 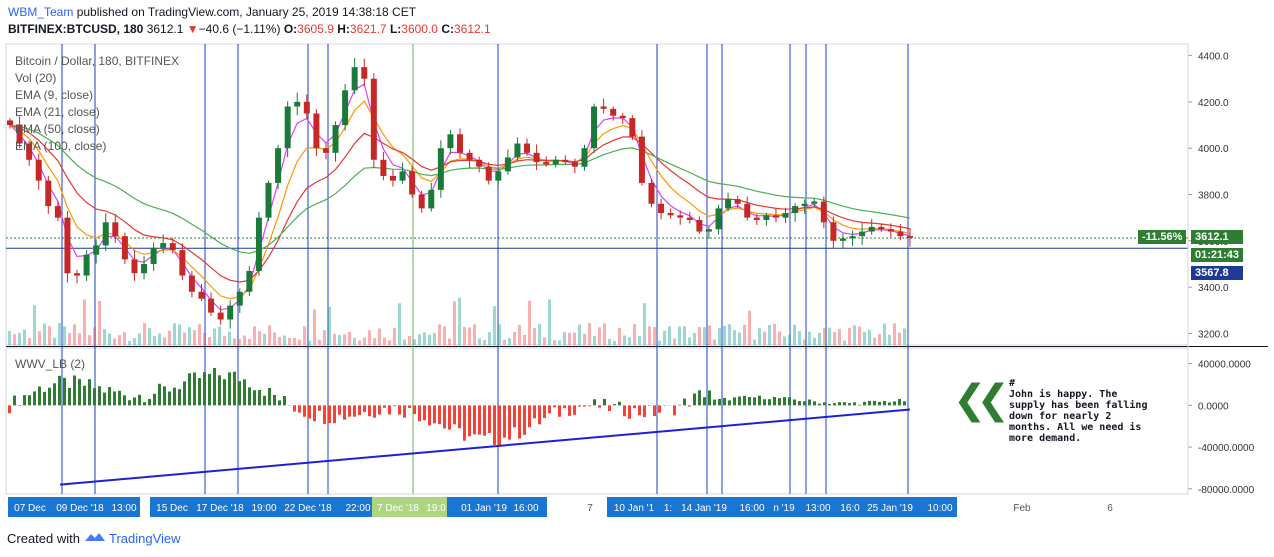 I want to click on tradingview-logo: TradingView, so click(x=132, y=538).